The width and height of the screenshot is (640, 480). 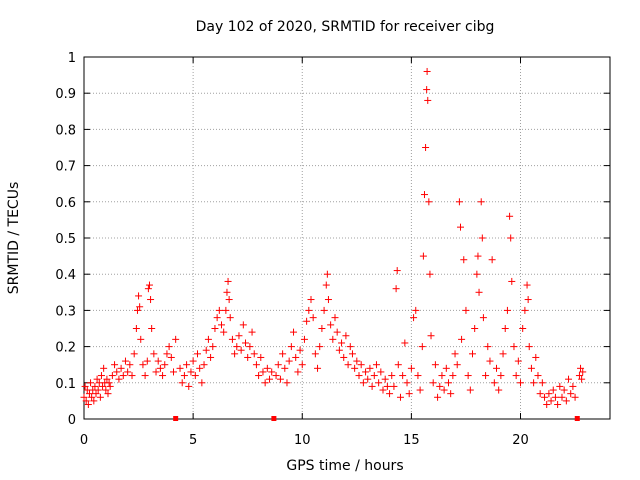 What do you see at coordinates (65, 348) in the screenshot?
I see `y-tick-label: 0.2` at bounding box center [65, 348].